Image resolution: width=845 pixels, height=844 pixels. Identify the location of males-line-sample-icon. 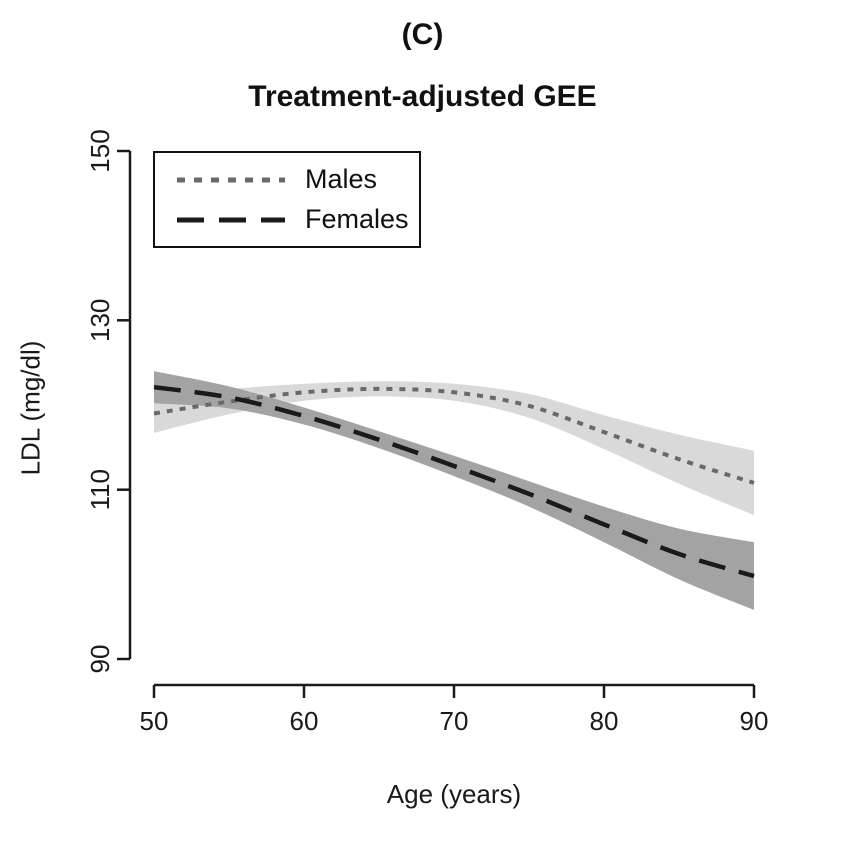
(231, 179).